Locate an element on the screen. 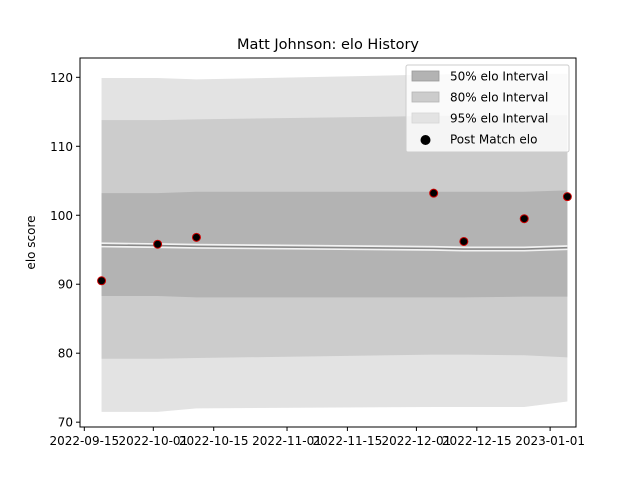 This screenshot has width=640, height=480. x-tick-label: 2022-12-15 is located at coordinates (477, 441).